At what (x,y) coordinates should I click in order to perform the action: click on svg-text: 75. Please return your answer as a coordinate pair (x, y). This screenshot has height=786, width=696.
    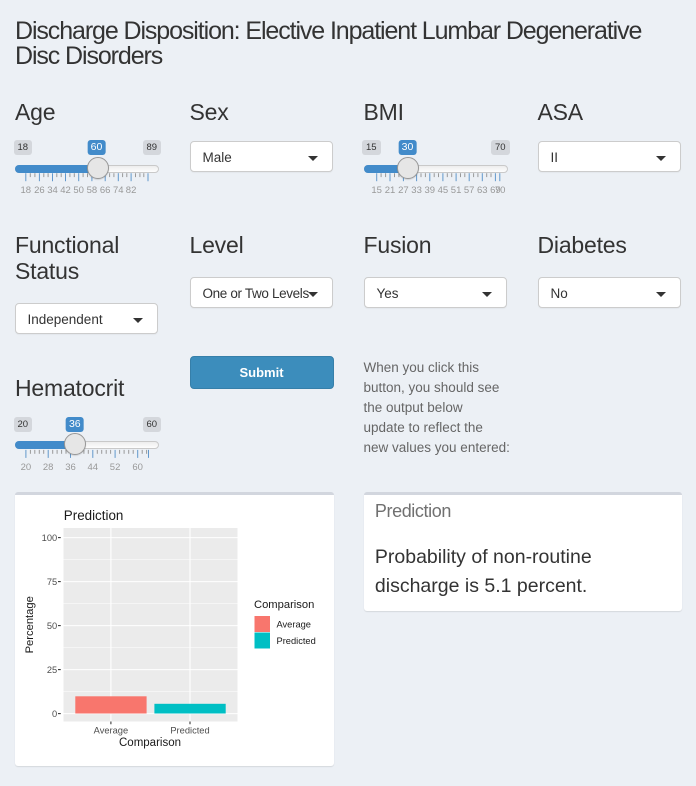
    Looking at the image, I should click on (51, 581).